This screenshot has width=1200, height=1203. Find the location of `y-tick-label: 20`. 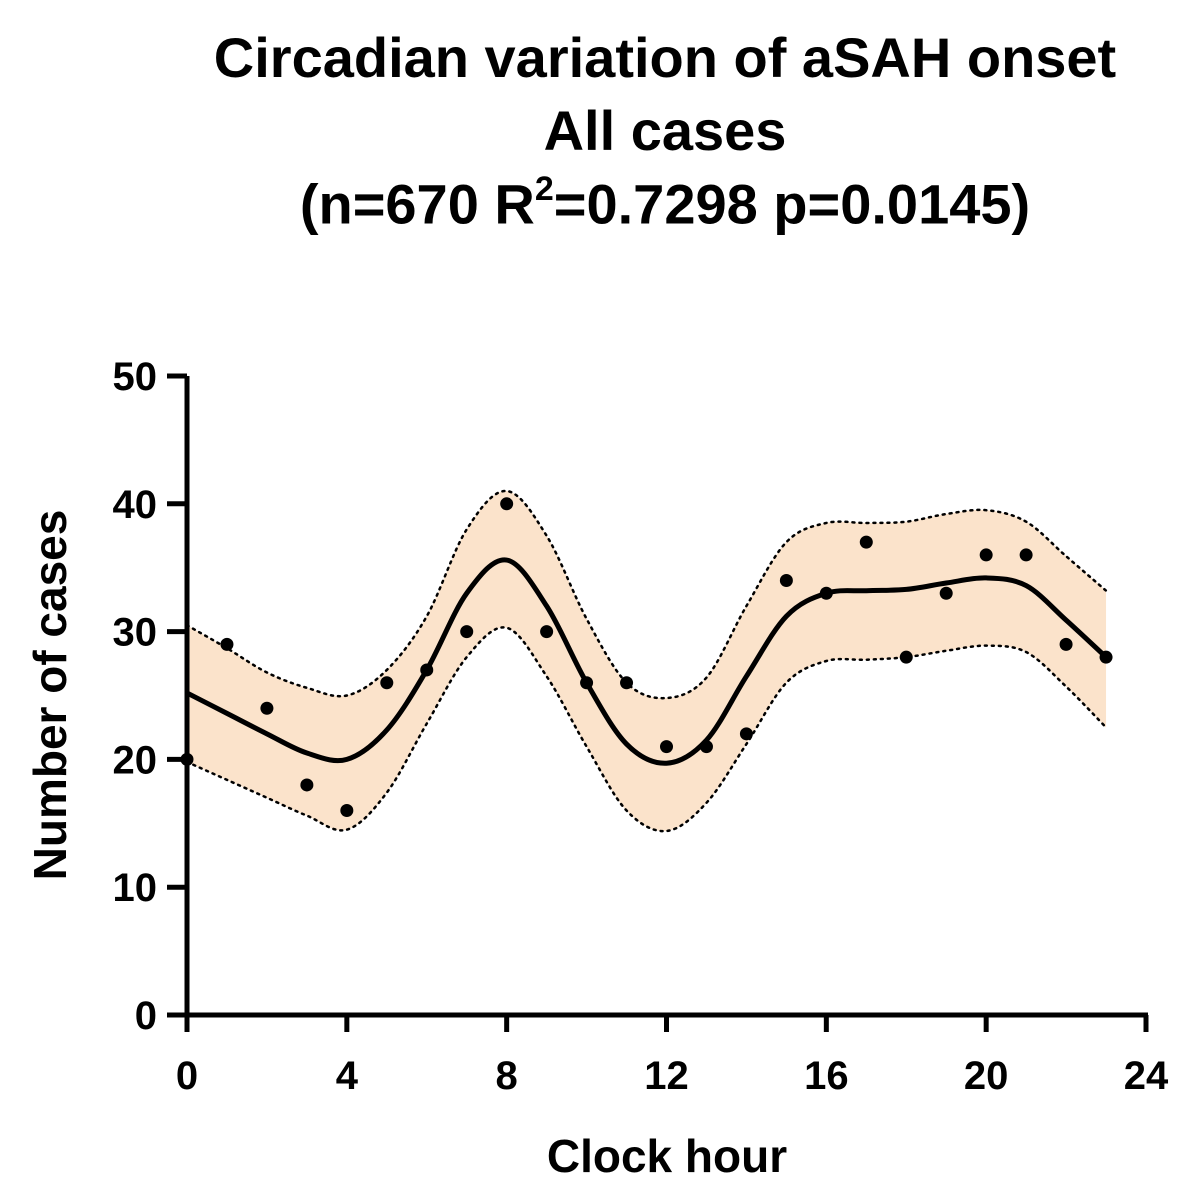

y-tick-label: 20 is located at coordinates (135, 760).